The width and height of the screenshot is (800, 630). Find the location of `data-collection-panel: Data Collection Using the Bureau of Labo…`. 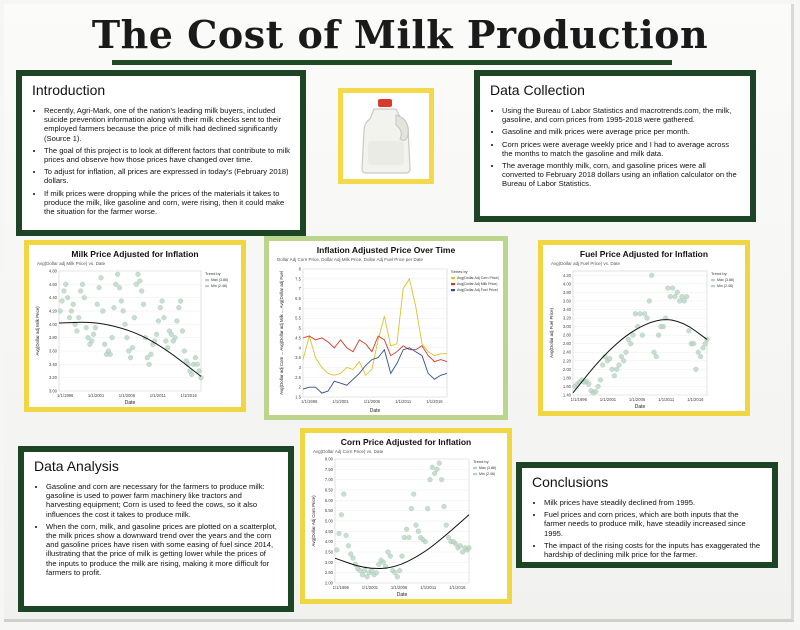

data-collection-panel: Data Collection Using the Bureau of Labo… is located at coordinates (615, 146).